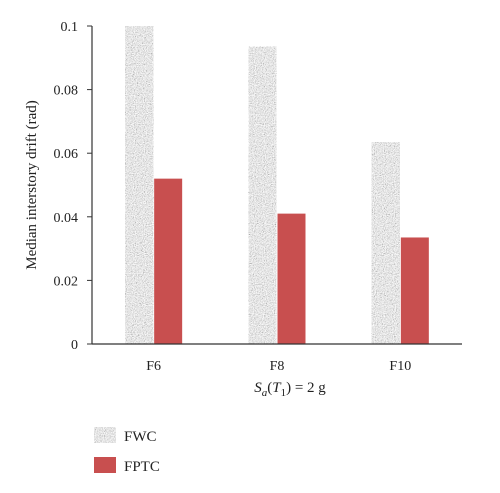 The image size is (500, 493). I want to click on legend-item-fwc: FWC, so click(125, 436).